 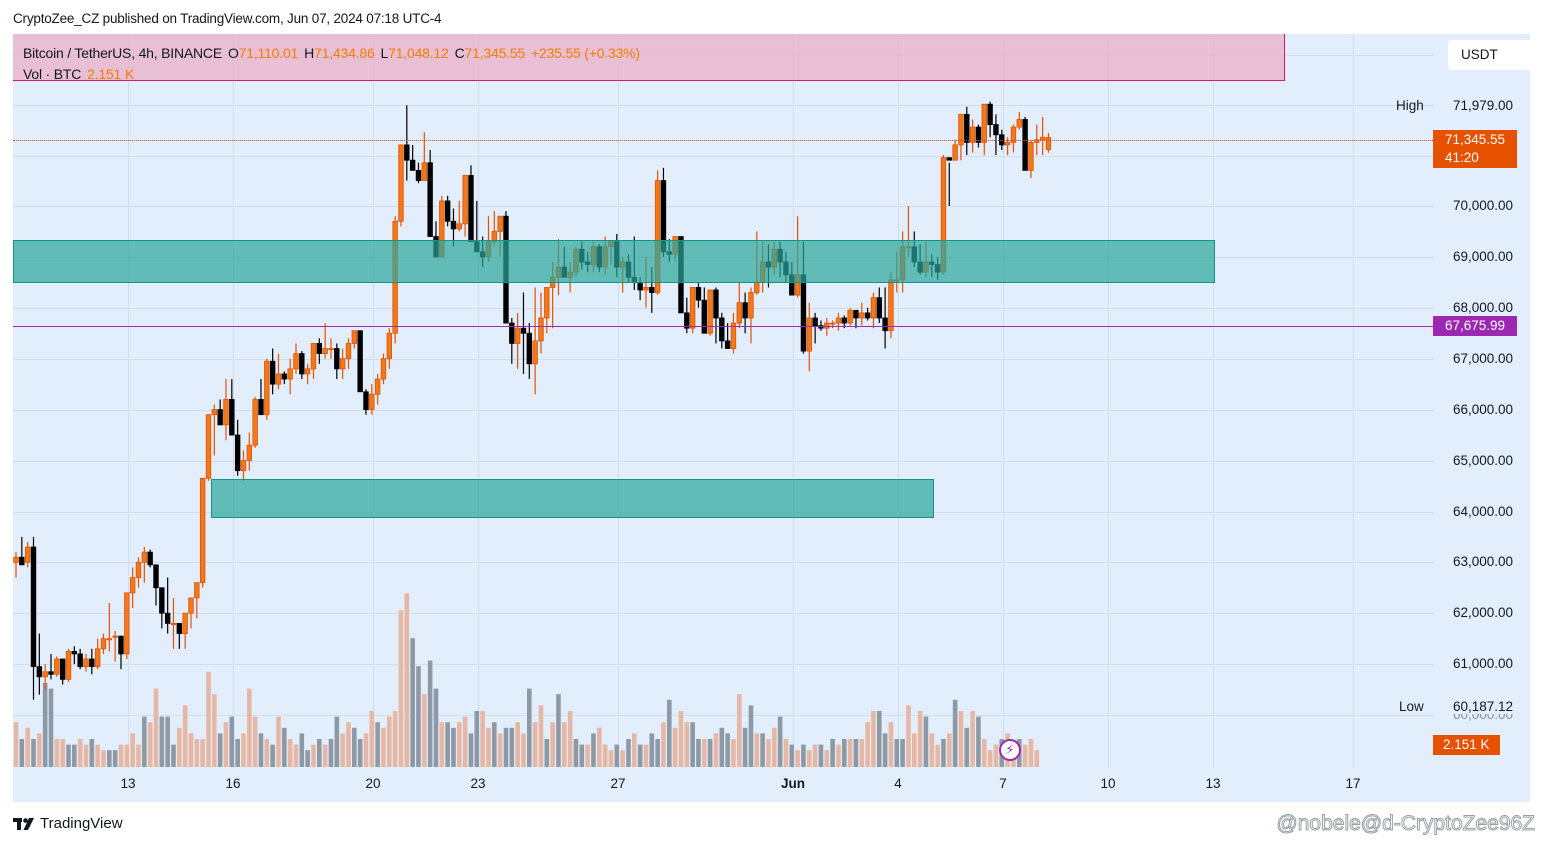 I want to click on low-marker-label: Low, so click(x=1411, y=706).